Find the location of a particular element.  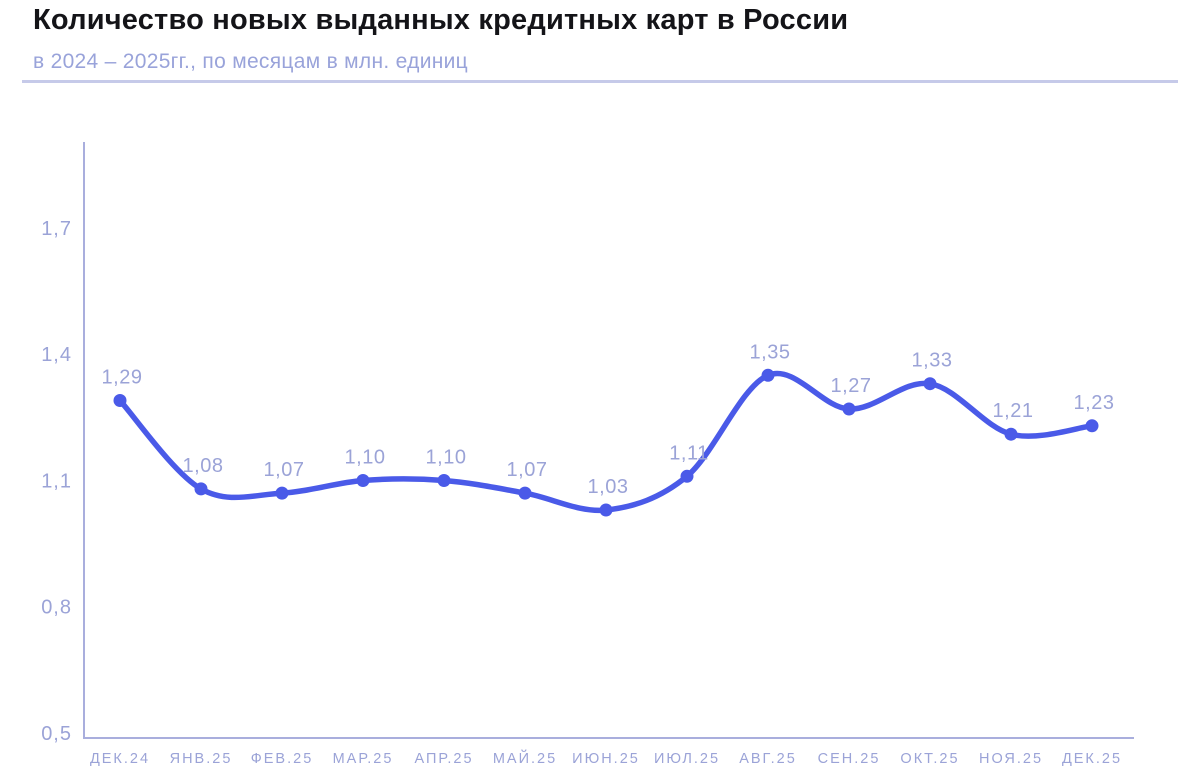

x-tick-label: ИЮН.25 is located at coordinates (606, 759).